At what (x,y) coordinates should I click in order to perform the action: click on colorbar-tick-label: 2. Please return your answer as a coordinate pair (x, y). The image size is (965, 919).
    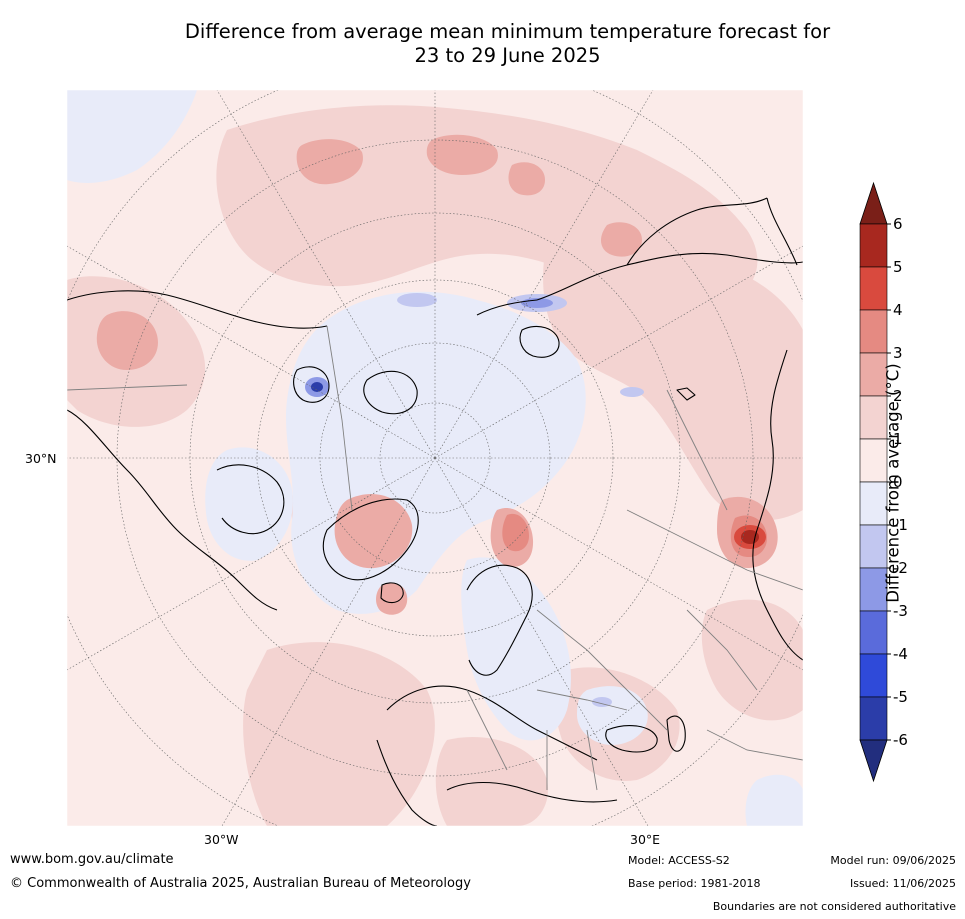
    Looking at the image, I should click on (898, 396).